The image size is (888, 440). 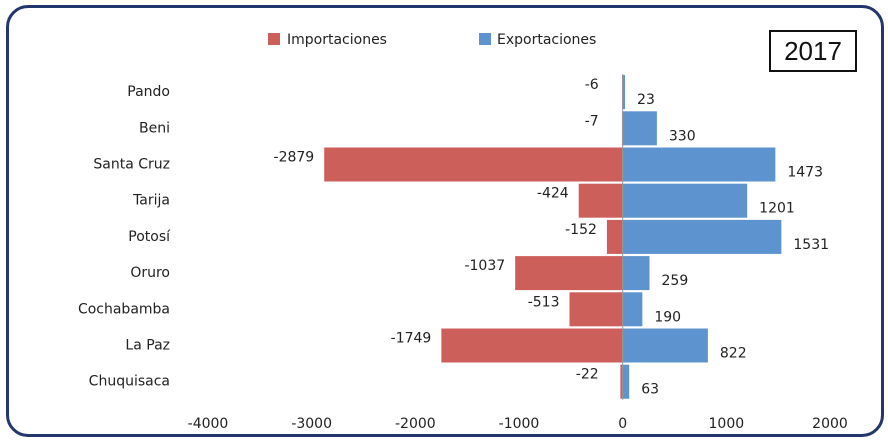 What do you see at coordinates (777, 209) in the screenshot?
I see `data-label-exportaciones: 1201` at bounding box center [777, 209].